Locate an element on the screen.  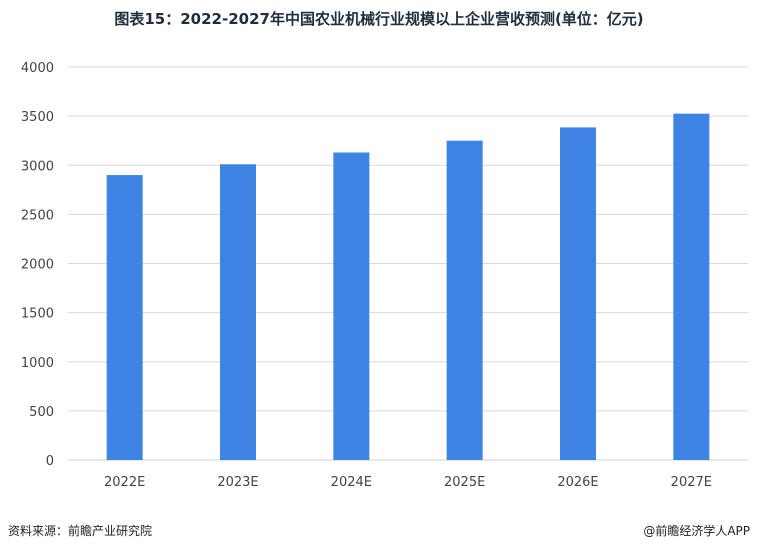
y-tick-label: 3500 is located at coordinates (37, 117).